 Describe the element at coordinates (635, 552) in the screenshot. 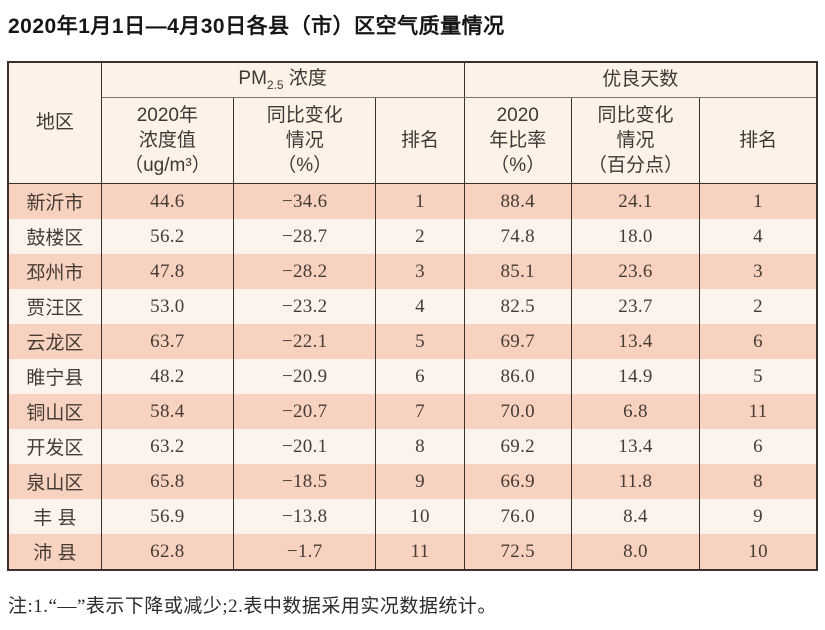

I see `cell-gd-change: 8.0` at that location.